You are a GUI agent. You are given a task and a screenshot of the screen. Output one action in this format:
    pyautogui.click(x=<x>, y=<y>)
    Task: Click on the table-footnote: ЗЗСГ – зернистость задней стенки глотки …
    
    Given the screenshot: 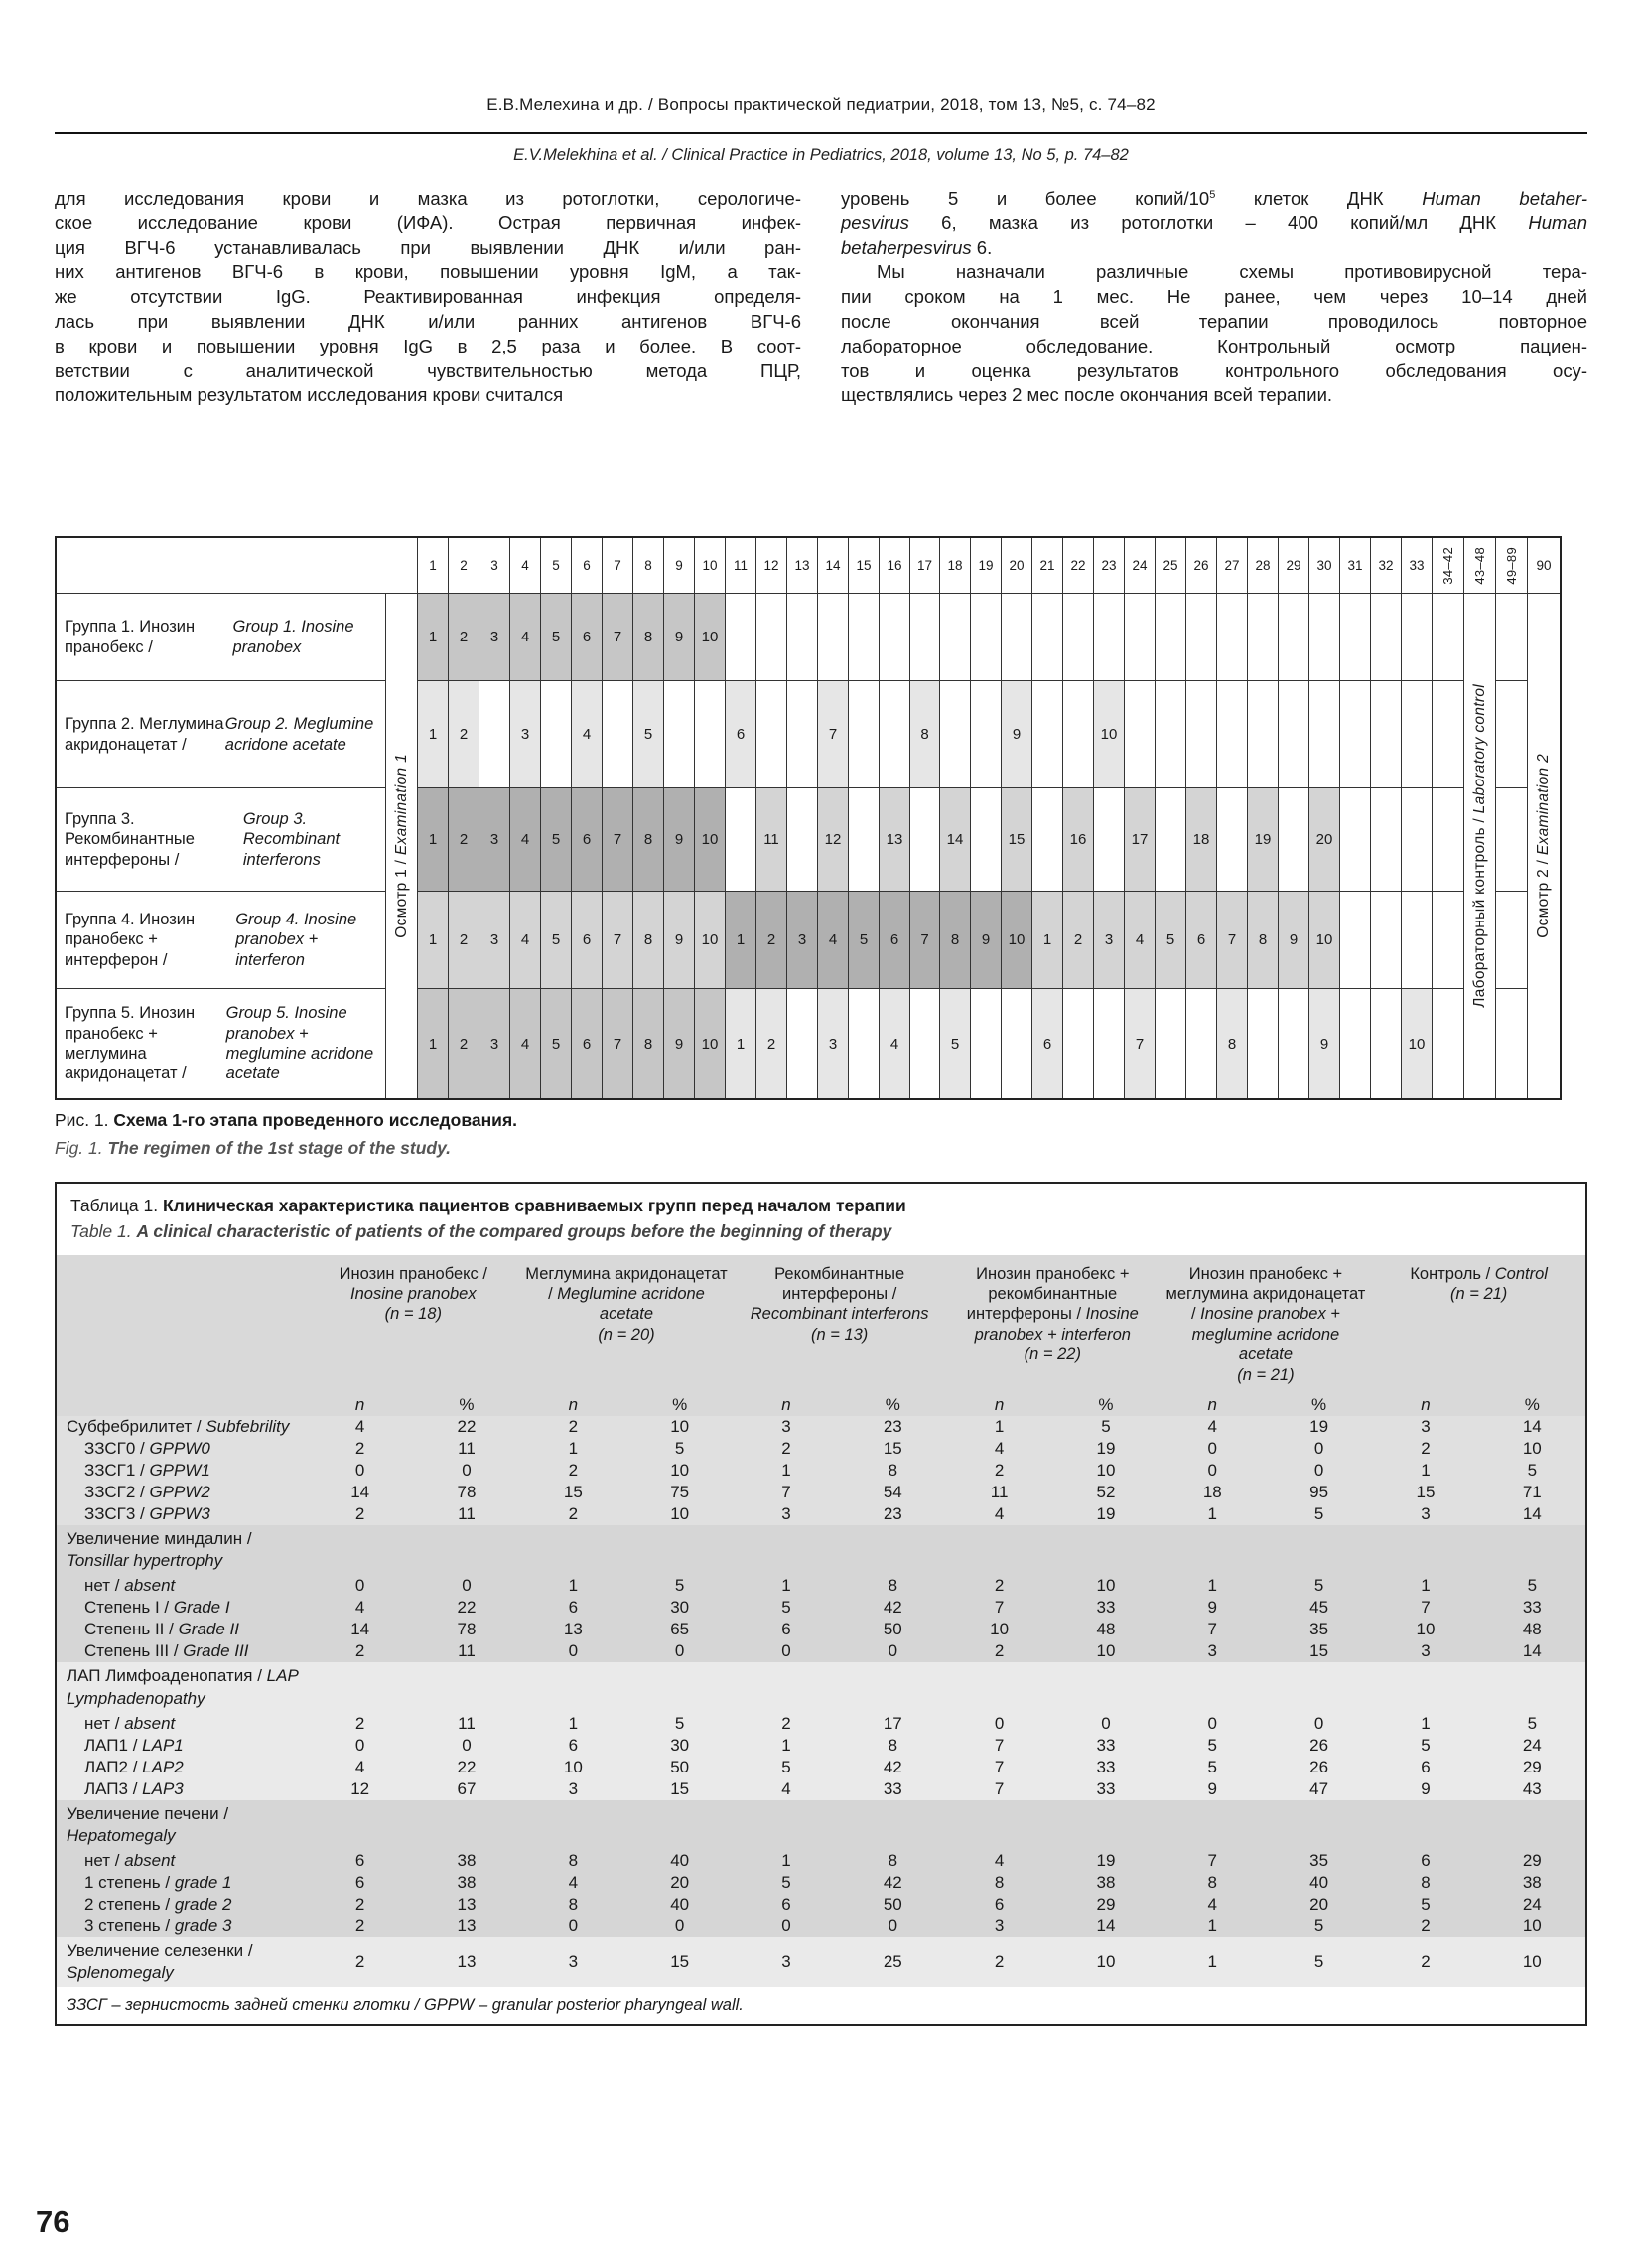 What is the action you would take?
    pyautogui.click(x=821, y=2005)
    